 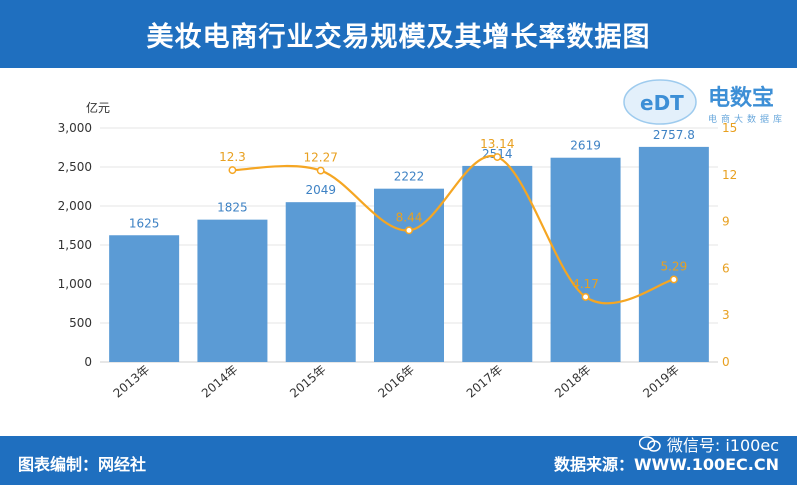 I want to click on bar-value-label: 1825, so click(x=232, y=208).